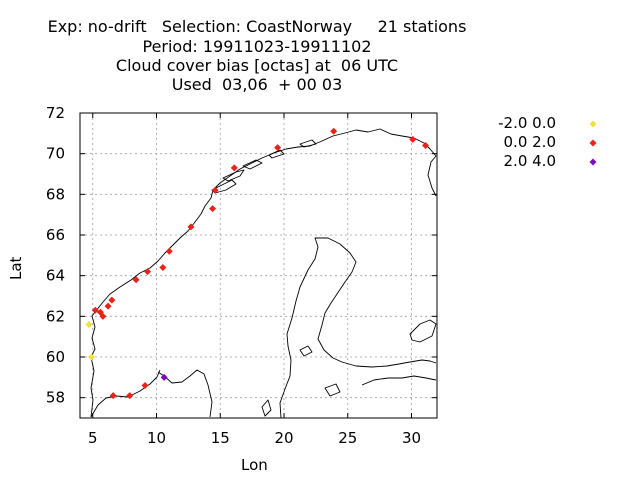 The height and width of the screenshot is (480, 640). I want to click on legend-markers, so click(593, 143).